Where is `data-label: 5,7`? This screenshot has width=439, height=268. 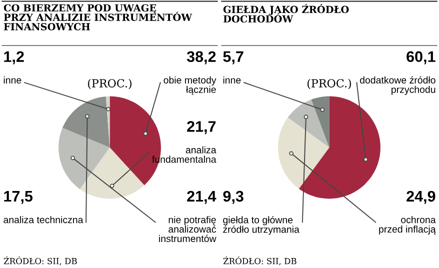 data-label: 5,7 is located at coordinates (233, 57).